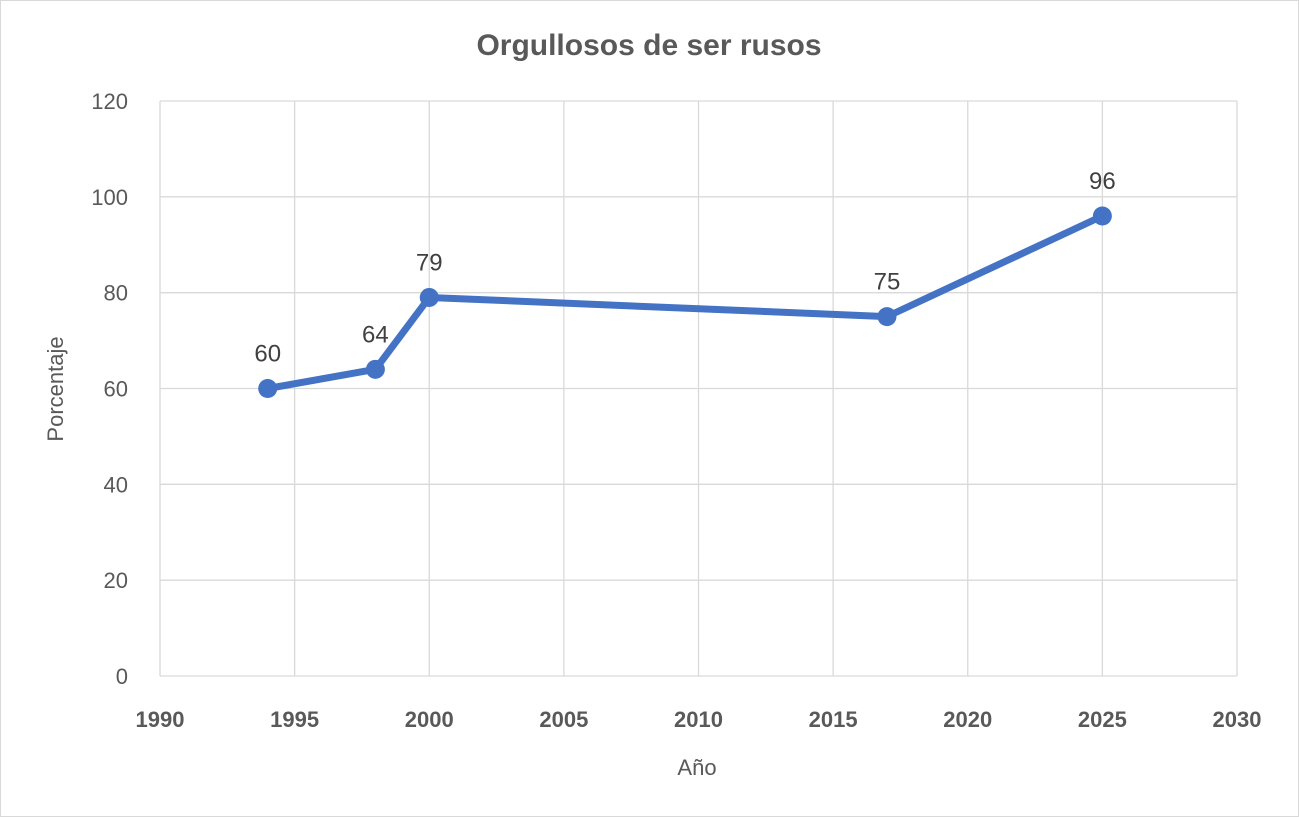 The image size is (1299, 817). What do you see at coordinates (375, 334) in the screenshot?
I see `data-label: 64` at bounding box center [375, 334].